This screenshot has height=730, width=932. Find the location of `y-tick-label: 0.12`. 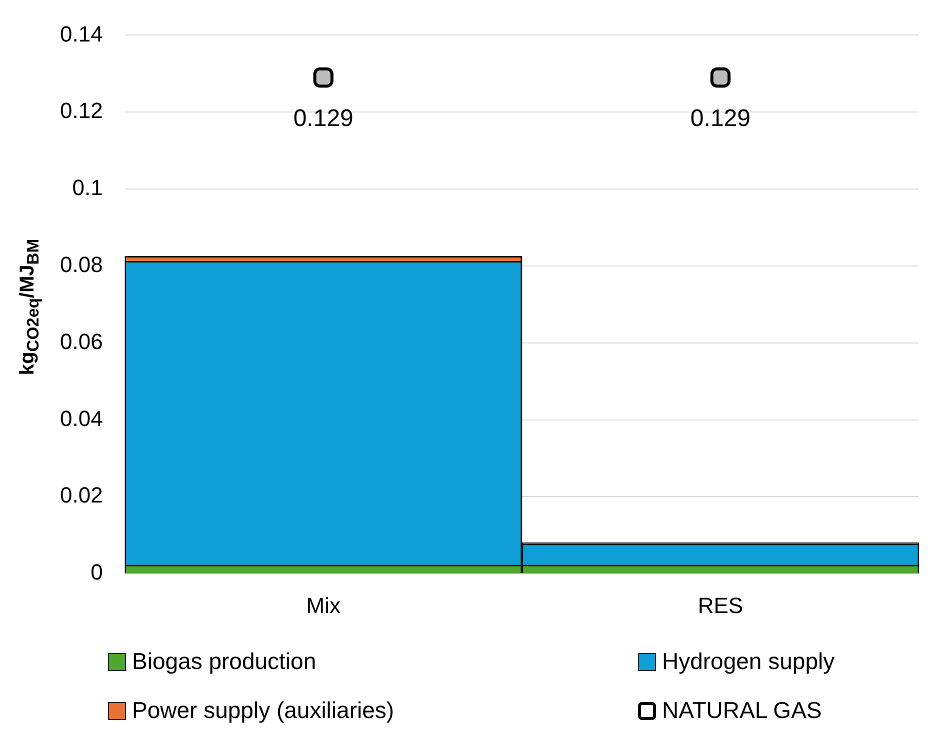

y-tick-label: 0.12 is located at coordinates (81, 111).